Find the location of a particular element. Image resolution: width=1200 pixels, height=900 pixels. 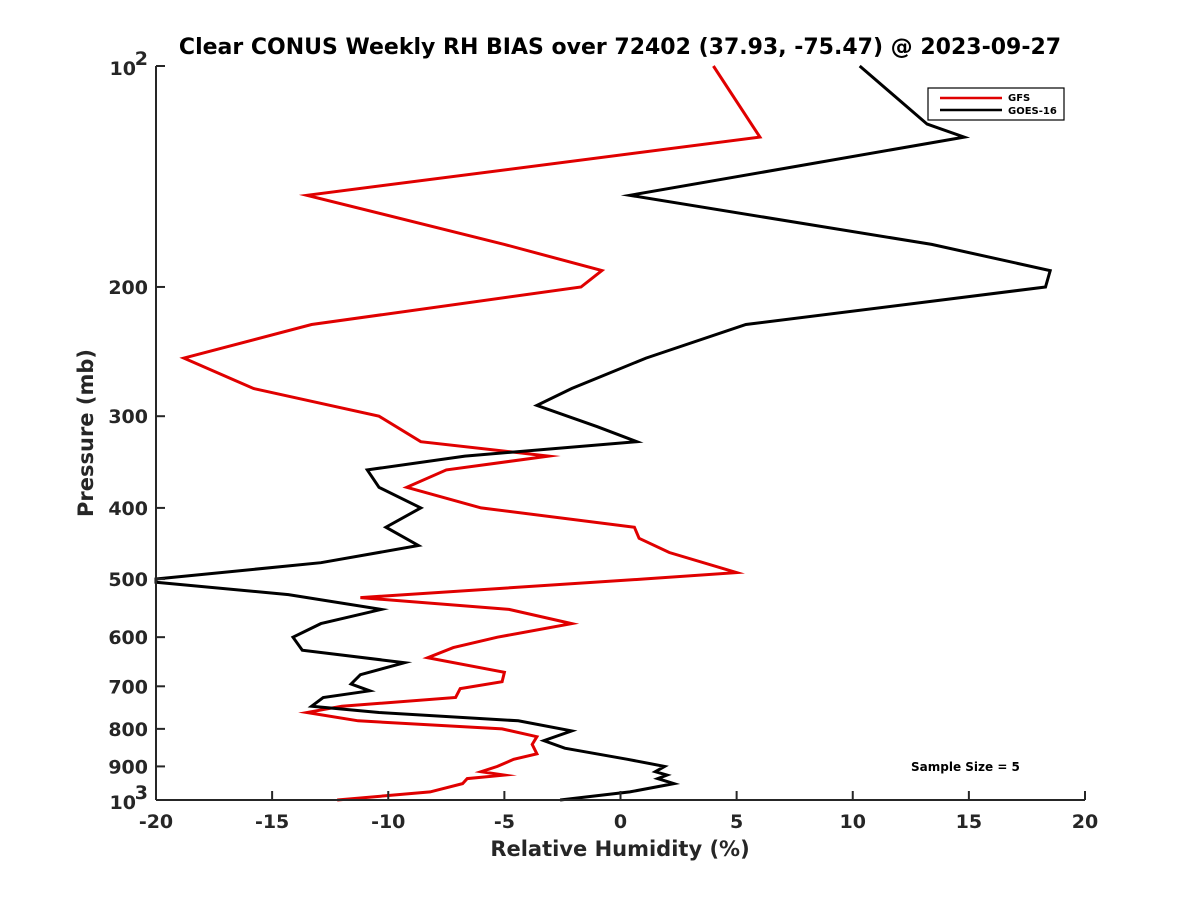

x-tick-label: 20 is located at coordinates (1085, 822).